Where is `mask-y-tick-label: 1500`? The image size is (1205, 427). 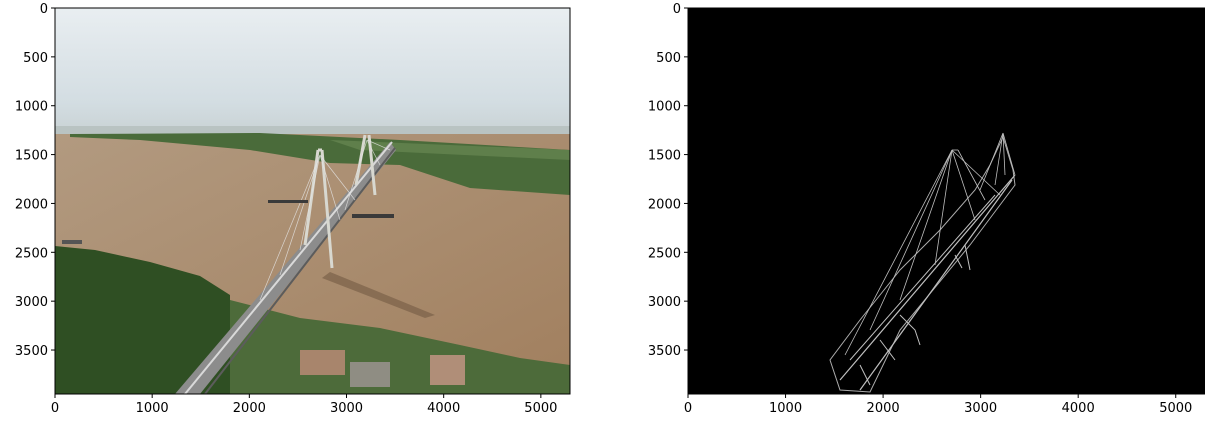
mask-y-tick-label: 1500 is located at coordinates (664, 156).